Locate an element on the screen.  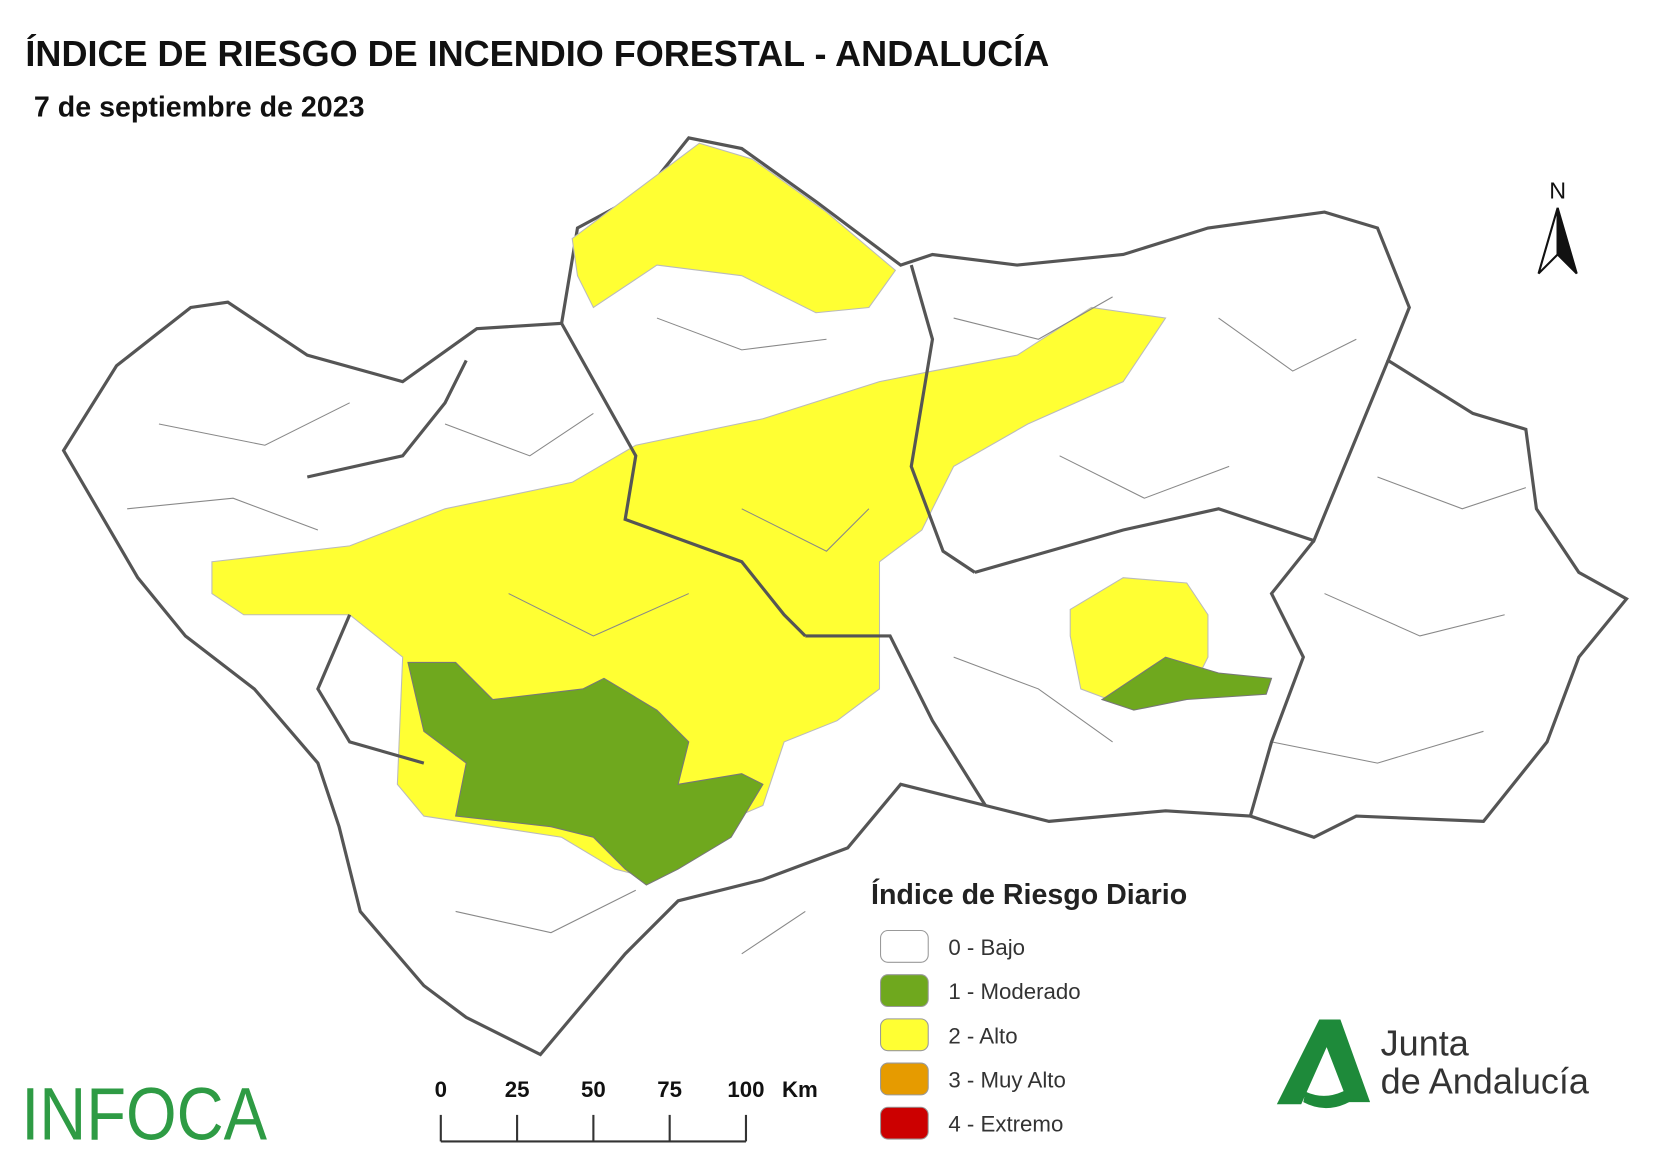
scale-bar: 0 25 50 75 100 Km is located at coordinates (626, 1110).